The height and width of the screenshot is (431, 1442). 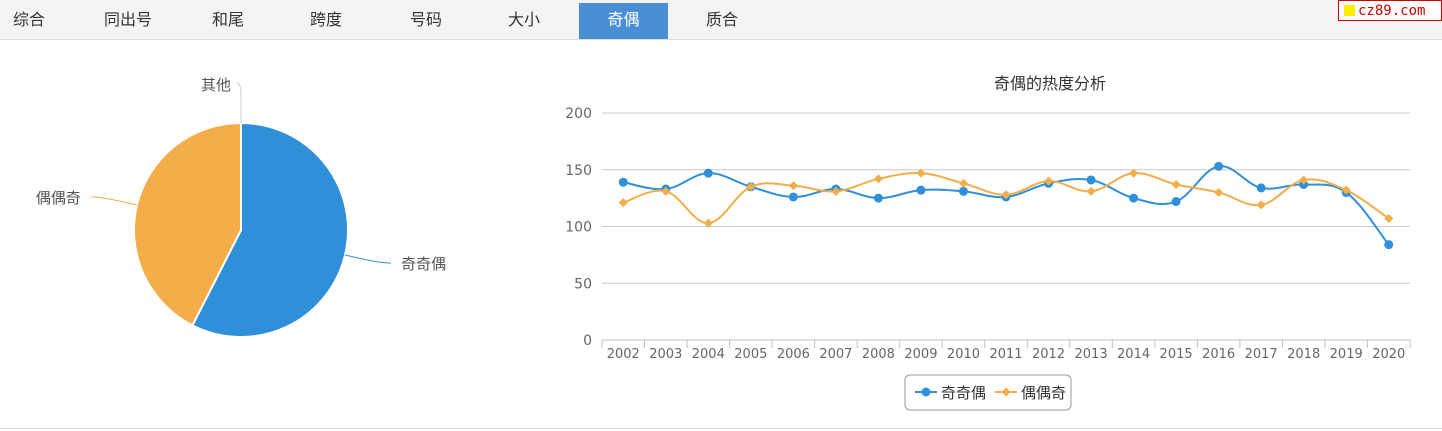 I want to click on x-tick-label: 2002, so click(x=623, y=354).